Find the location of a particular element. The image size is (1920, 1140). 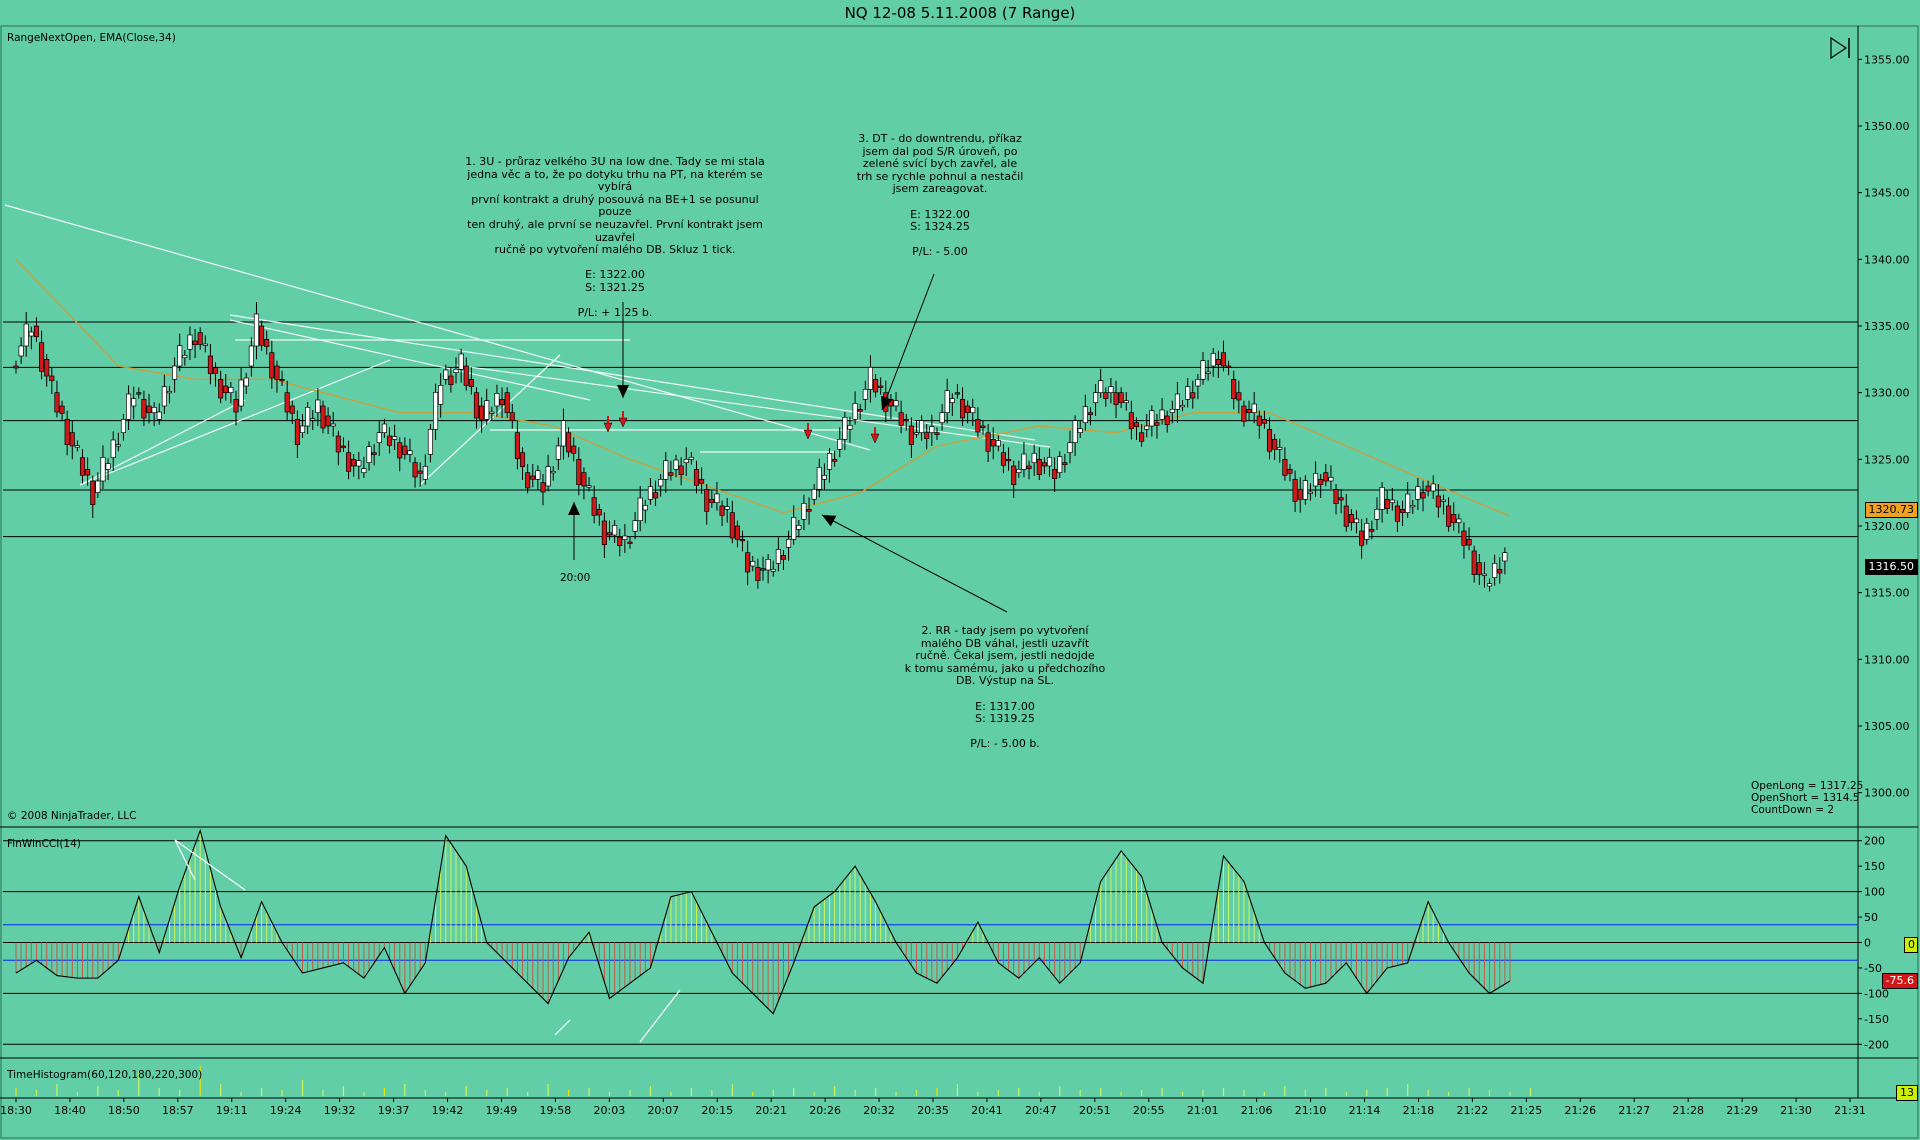

price-tick-label: 1345.00 is located at coordinates (1887, 193).